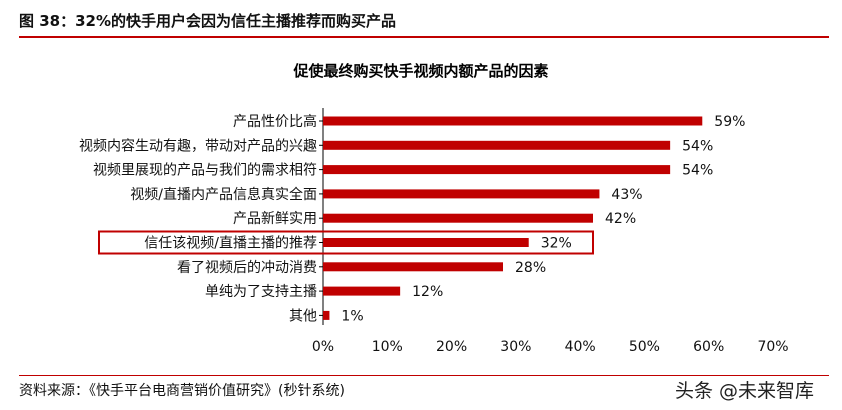  What do you see at coordinates (427, 292) in the screenshot?
I see `value-label: 12%` at bounding box center [427, 292].